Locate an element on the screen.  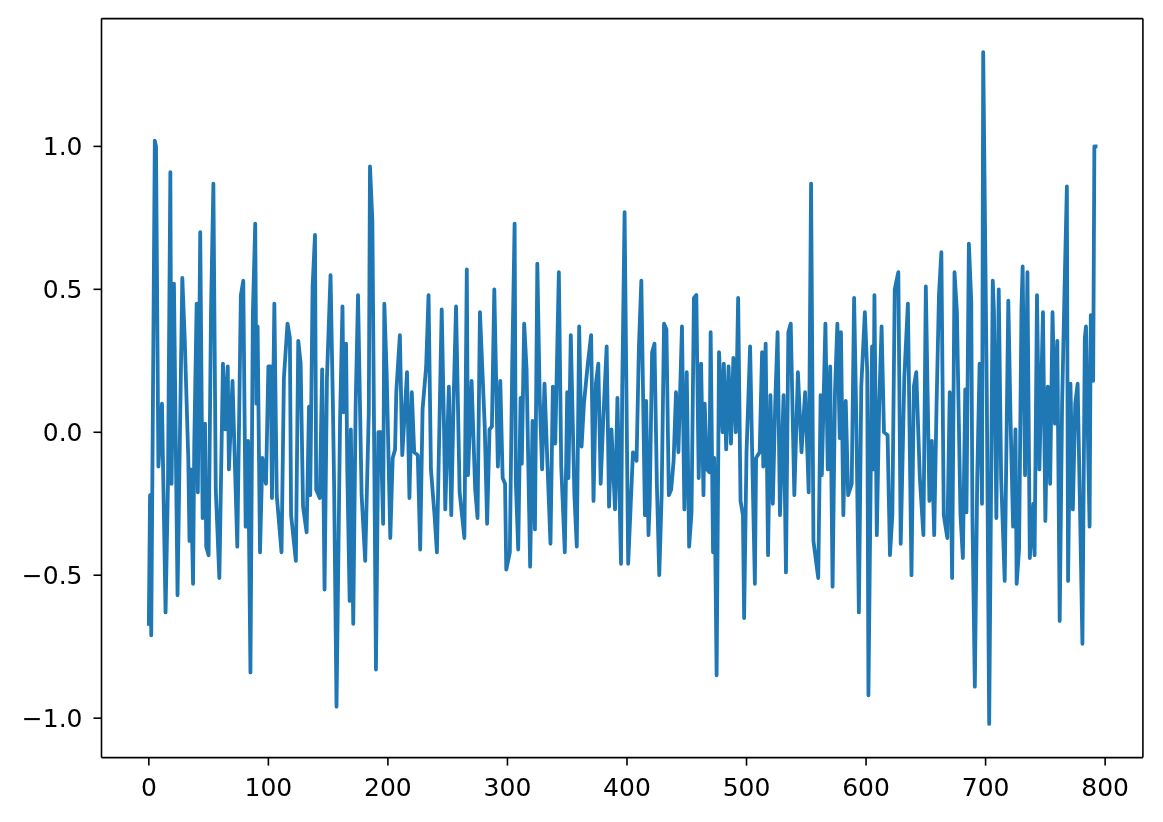
x-tick-label: 200 is located at coordinates (388, 788).